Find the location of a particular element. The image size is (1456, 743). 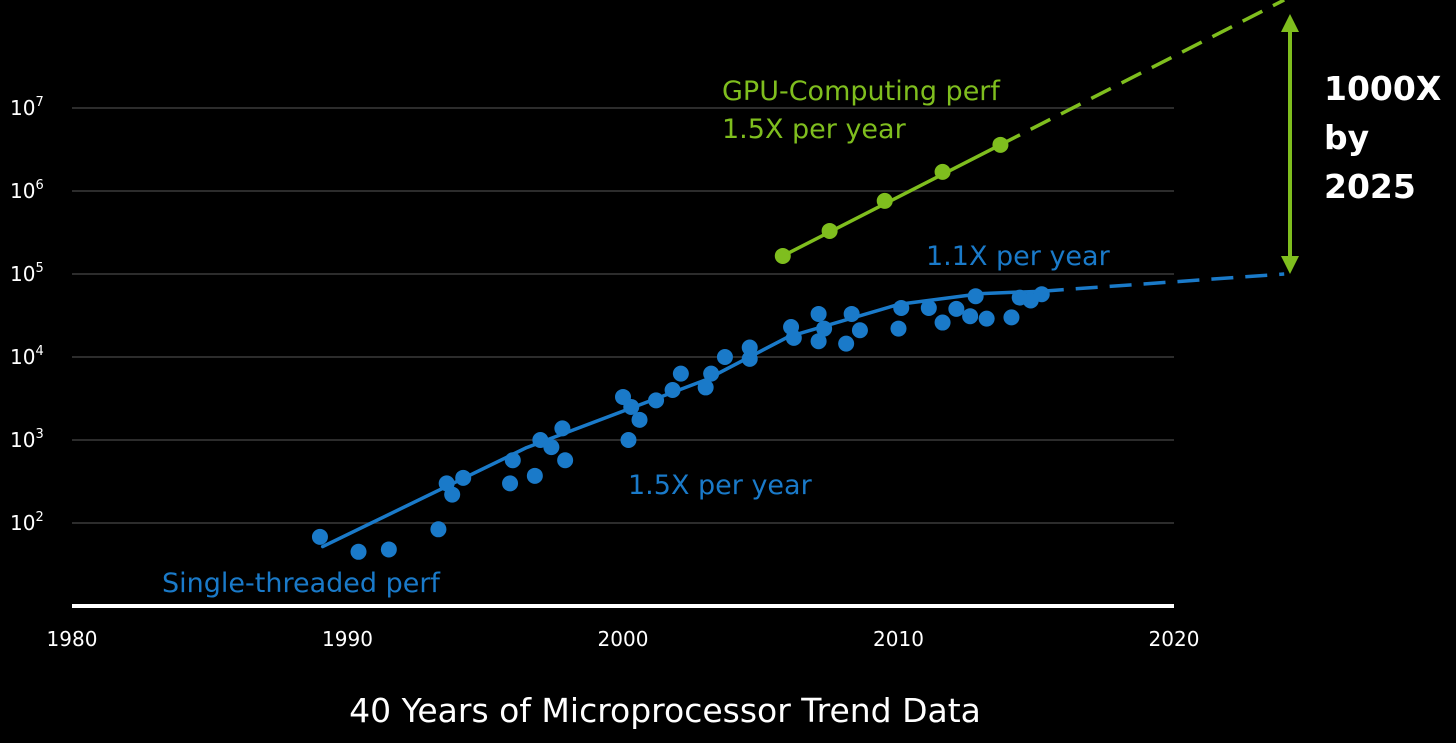

x-tick-2000: 2000 is located at coordinates (623, 639).